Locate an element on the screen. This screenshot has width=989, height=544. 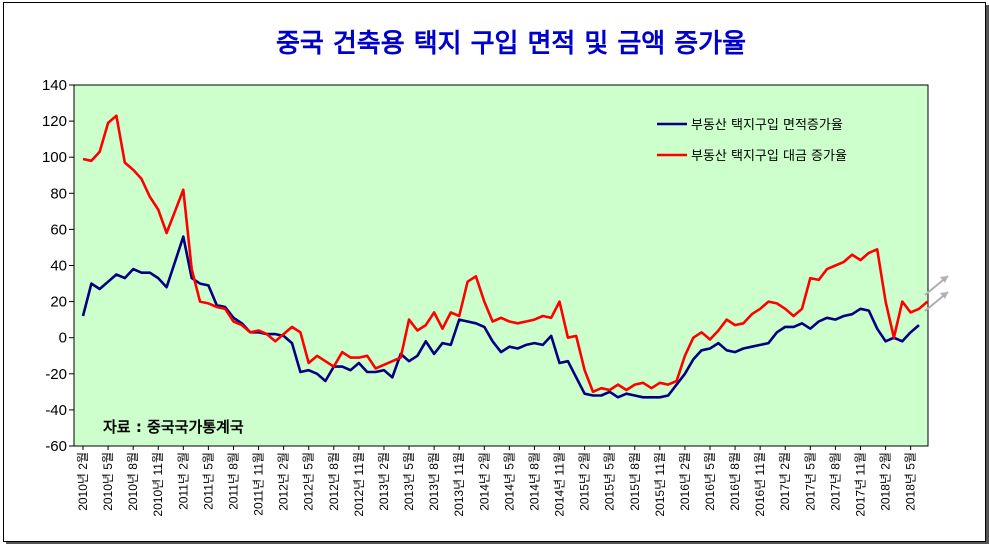
x-tick-label: 2017년 11월 is located at coordinates (860, 484).